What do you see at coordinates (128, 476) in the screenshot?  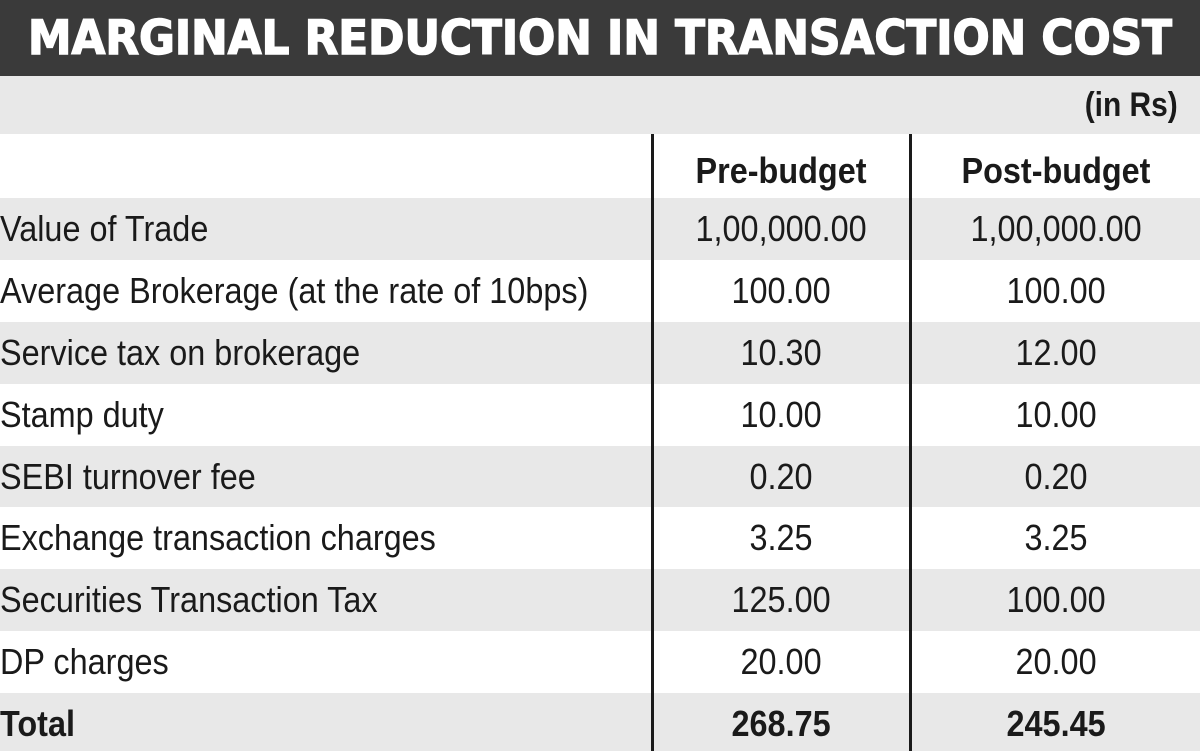 I see `row-label: SEBI turnover fee` at bounding box center [128, 476].